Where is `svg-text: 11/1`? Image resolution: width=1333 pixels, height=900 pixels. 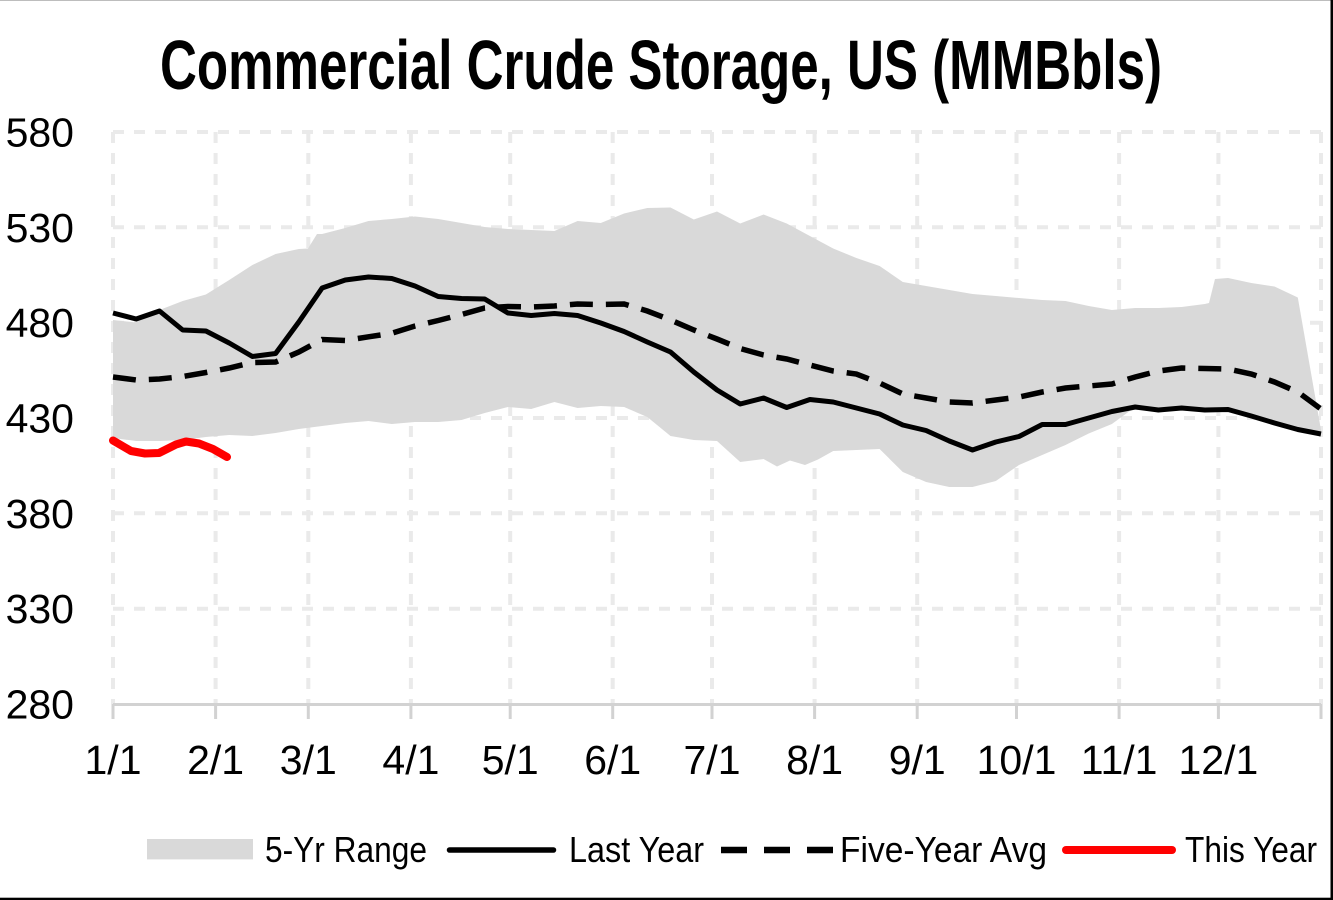
svg-text: 11/1 is located at coordinates (1119, 760).